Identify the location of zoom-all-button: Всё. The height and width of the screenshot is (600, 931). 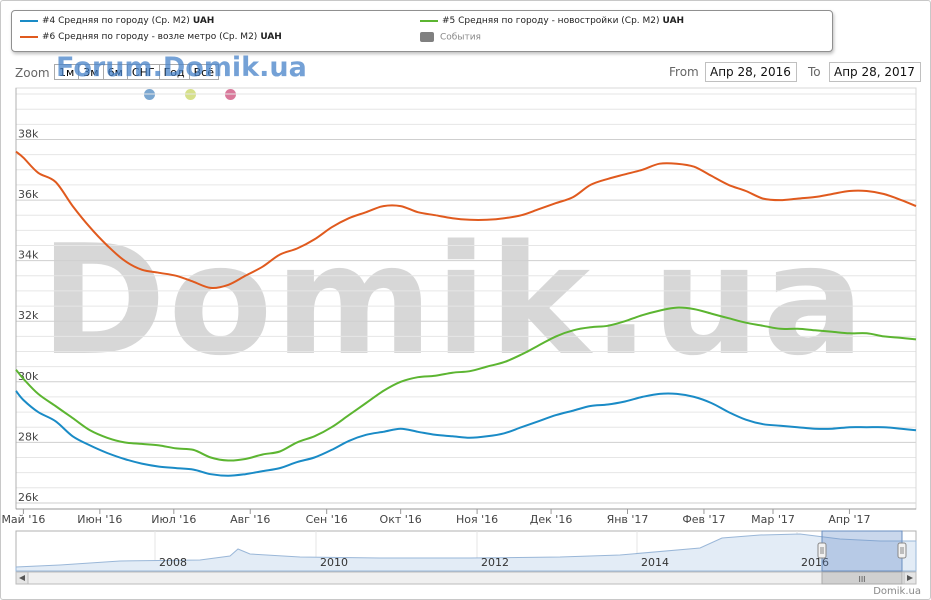
(203, 72).